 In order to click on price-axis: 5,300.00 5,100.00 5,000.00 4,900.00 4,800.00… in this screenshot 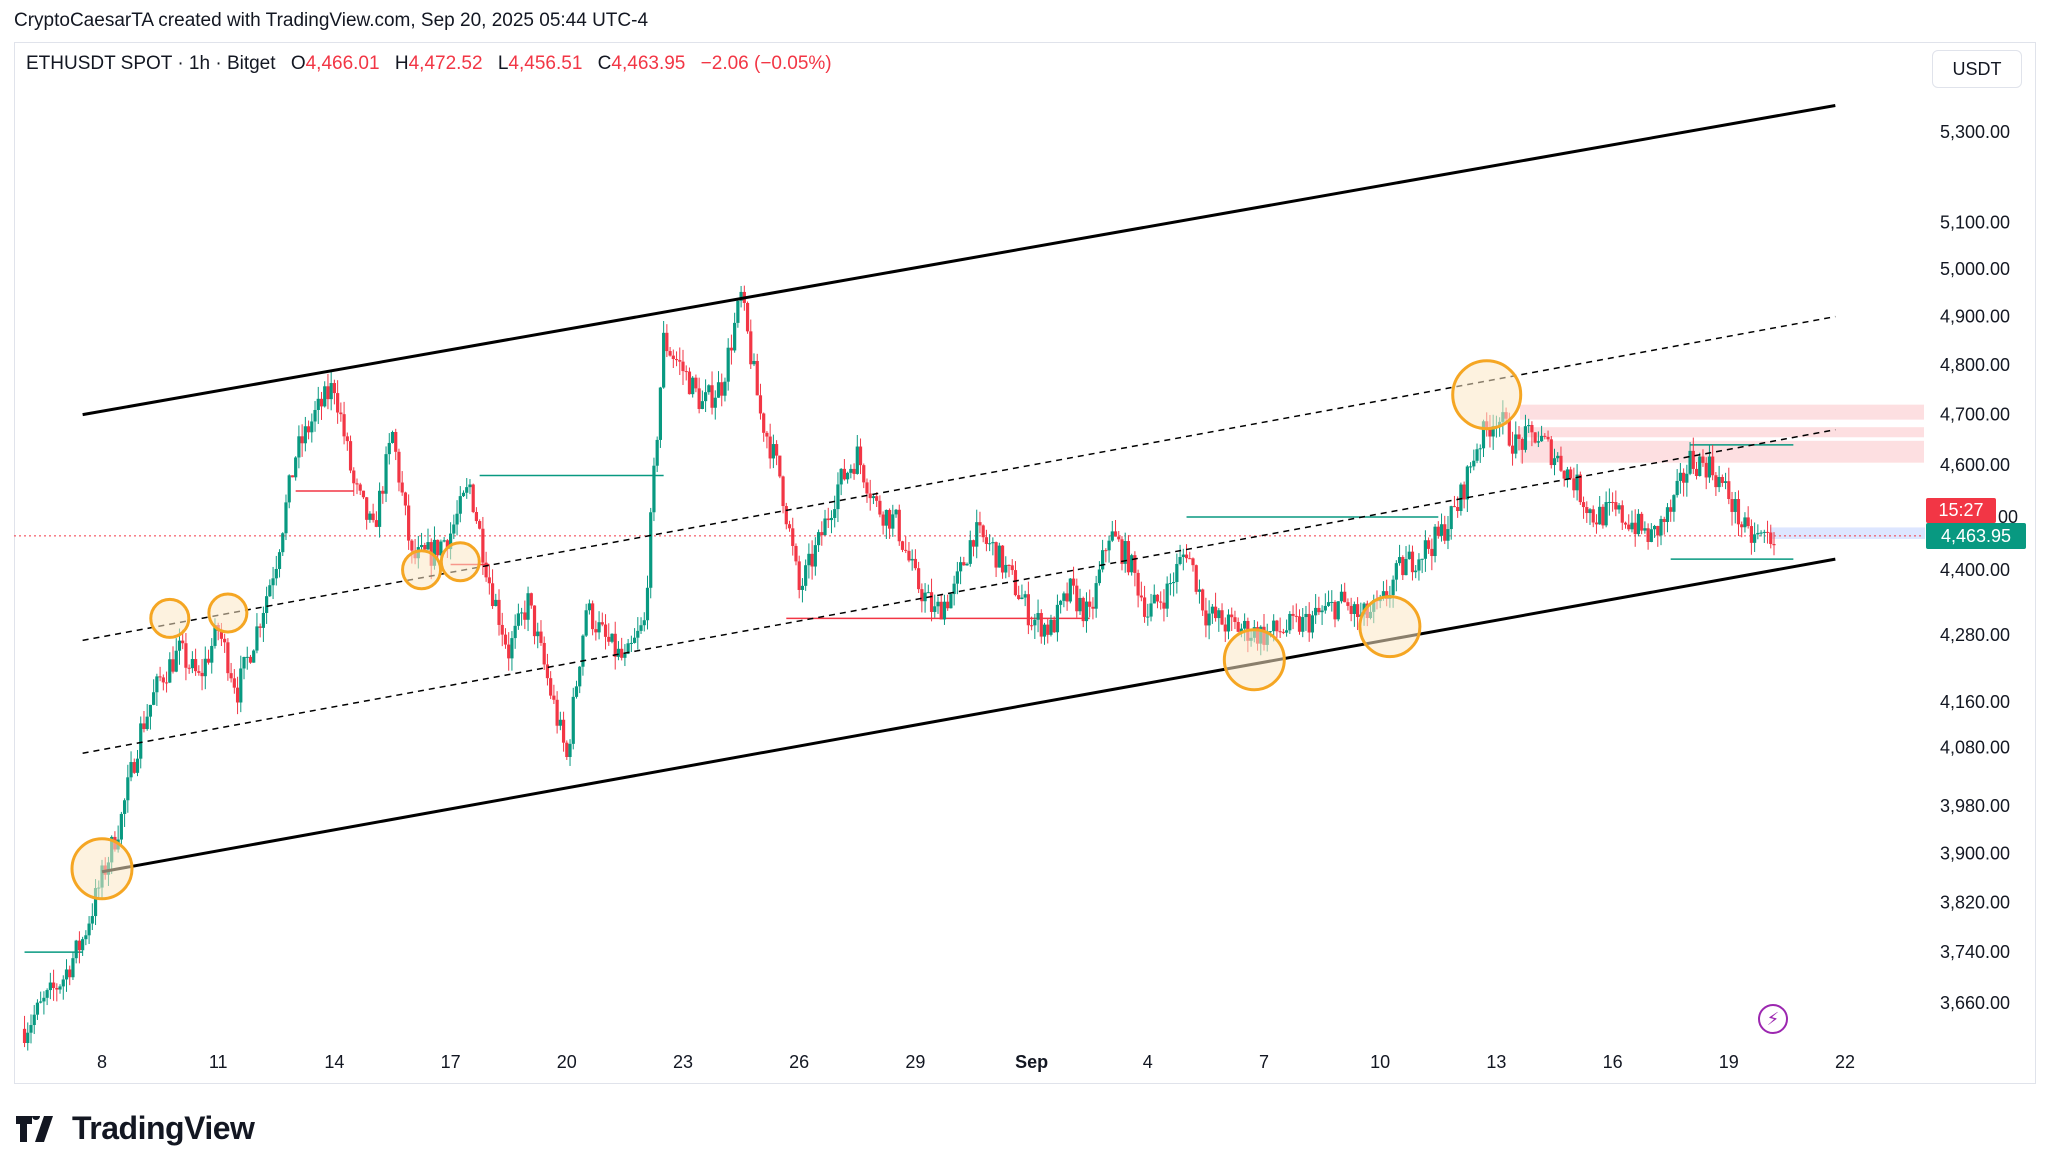, I will do `click(1979, 567)`.